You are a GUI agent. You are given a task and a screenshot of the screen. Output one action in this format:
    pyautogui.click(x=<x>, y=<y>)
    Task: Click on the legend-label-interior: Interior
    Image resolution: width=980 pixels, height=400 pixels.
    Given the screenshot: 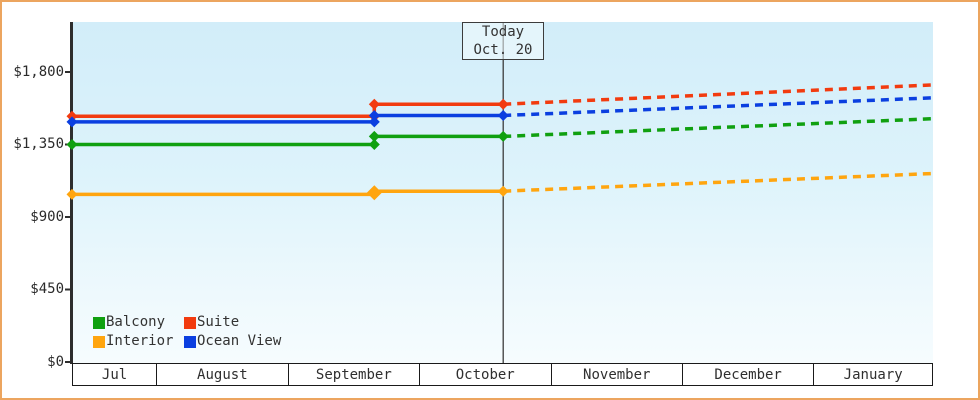 What is the action you would take?
    pyautogui.click(x=140, y=341)
    